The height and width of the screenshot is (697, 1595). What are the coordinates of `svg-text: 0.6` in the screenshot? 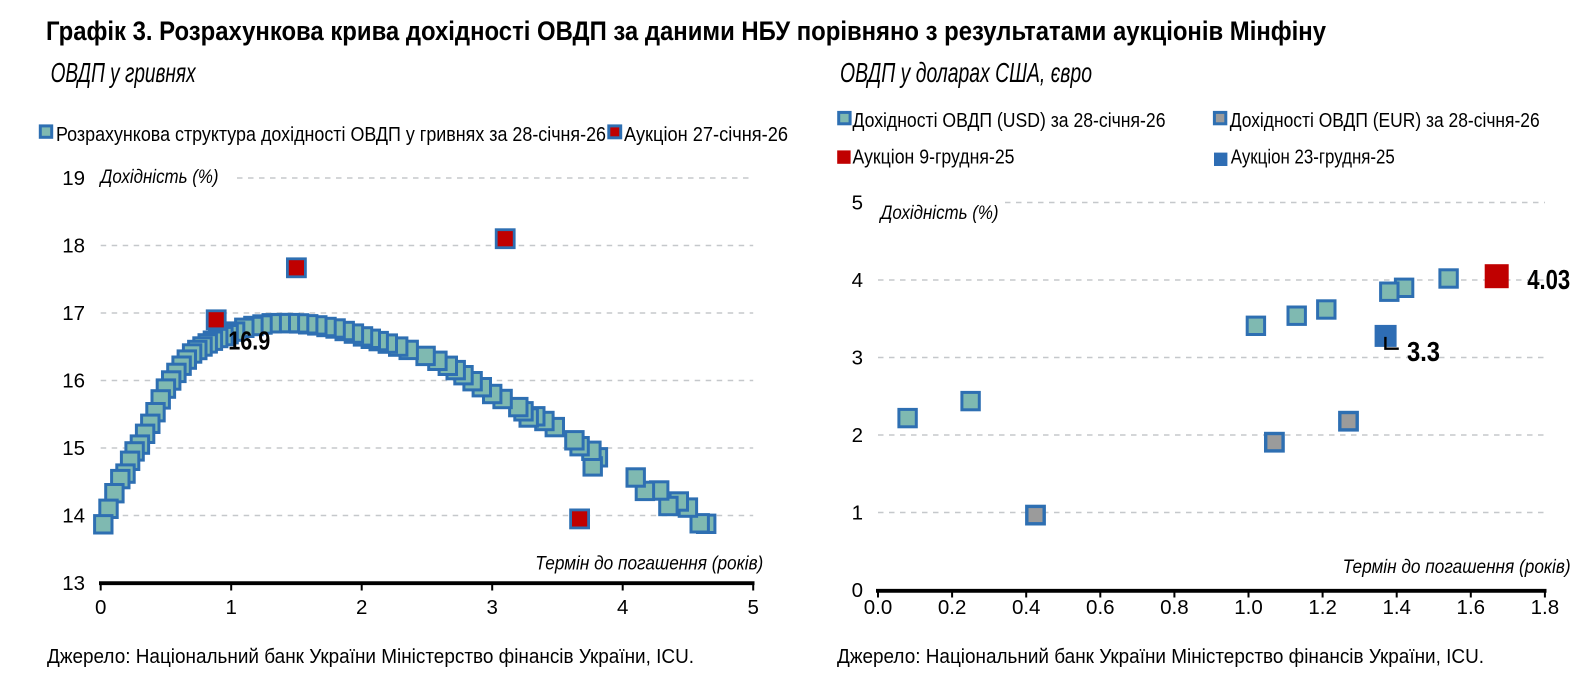 It's located at (1100, 607).